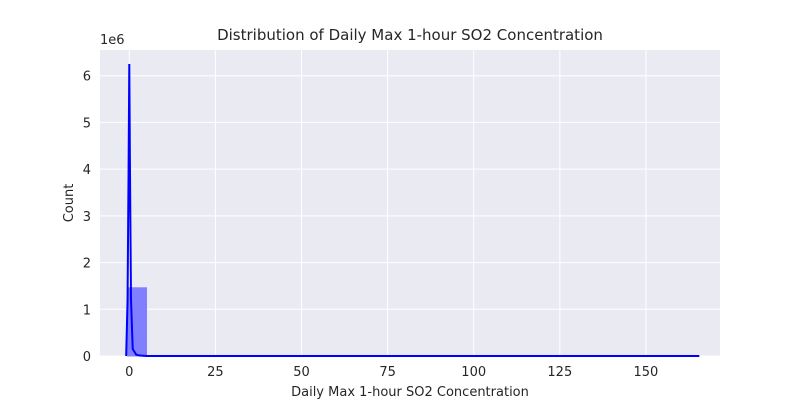  Describe the element at coordinates (87, 170) in the screenshot. I see `y-tick-label: 4` at that location.